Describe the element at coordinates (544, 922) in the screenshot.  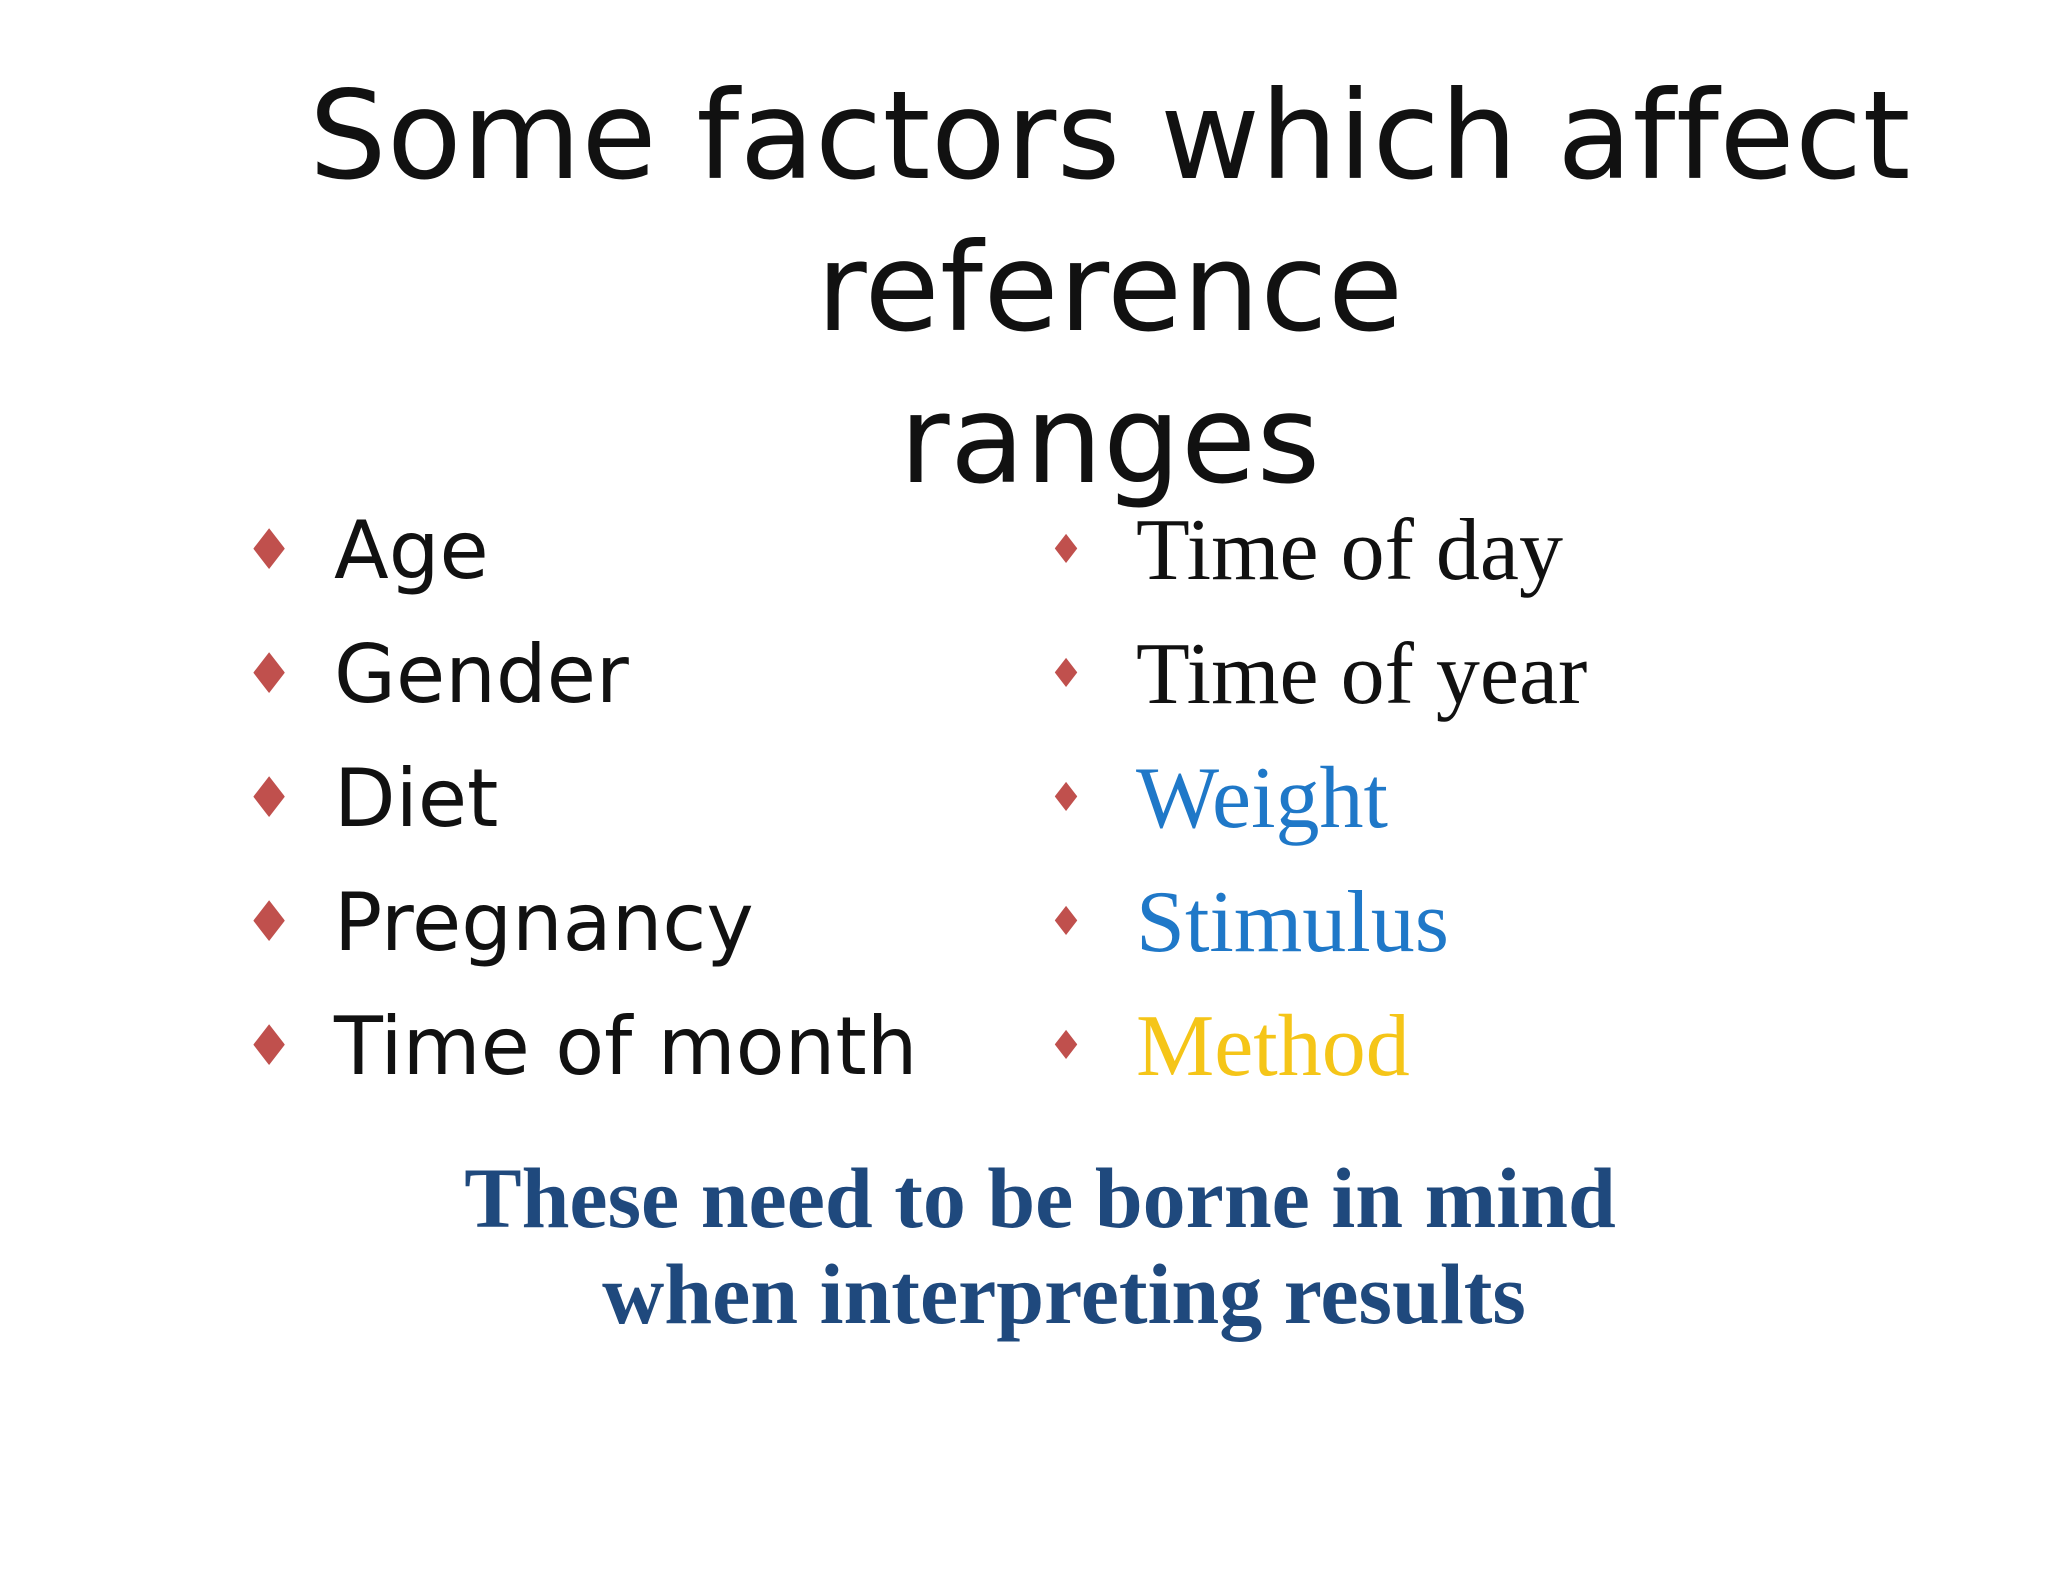
I see `list-item-label: Pregnancy` at that location.